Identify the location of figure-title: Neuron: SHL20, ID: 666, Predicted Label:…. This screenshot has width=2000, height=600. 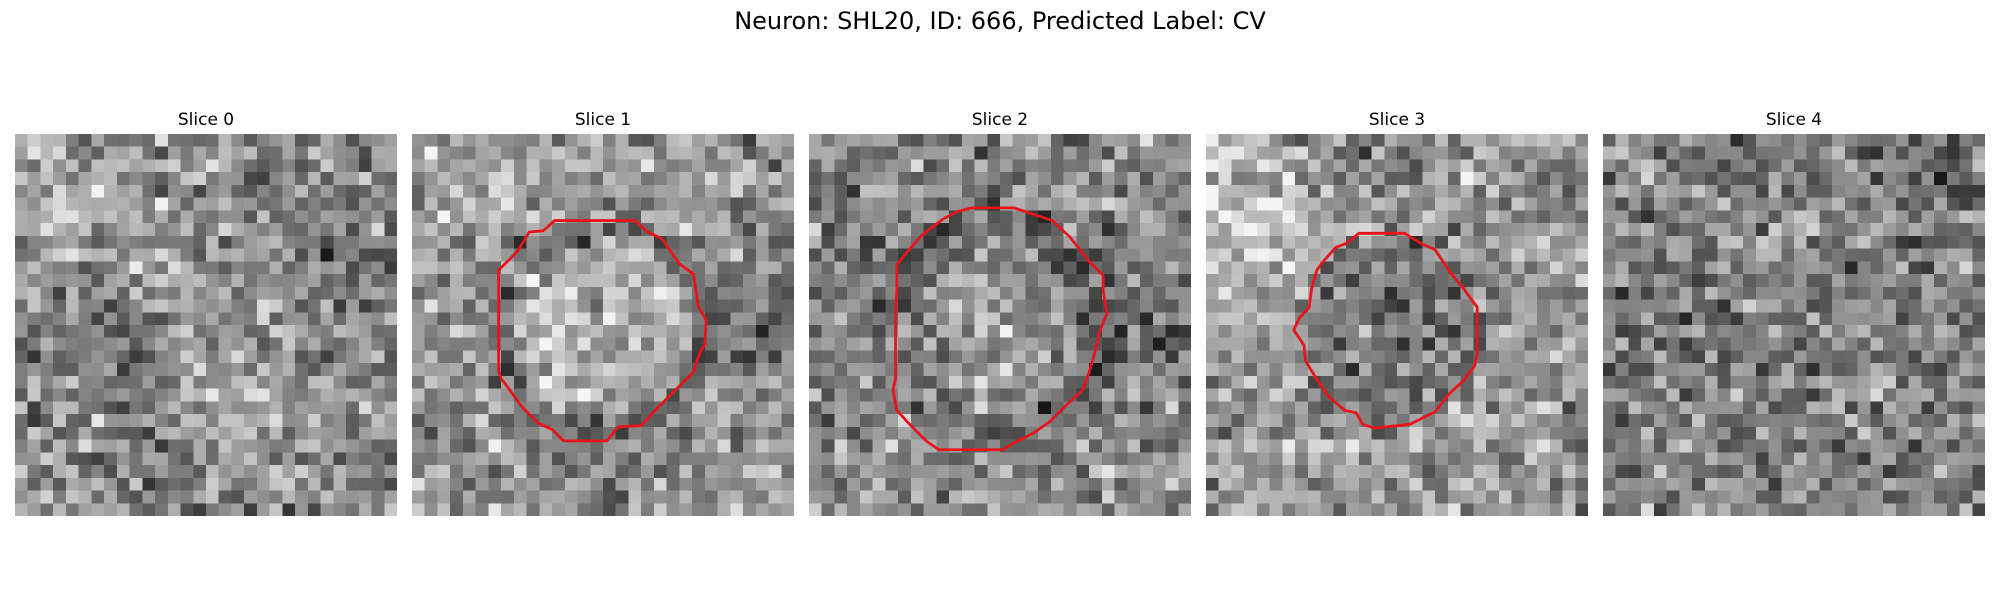
(1000, 21).